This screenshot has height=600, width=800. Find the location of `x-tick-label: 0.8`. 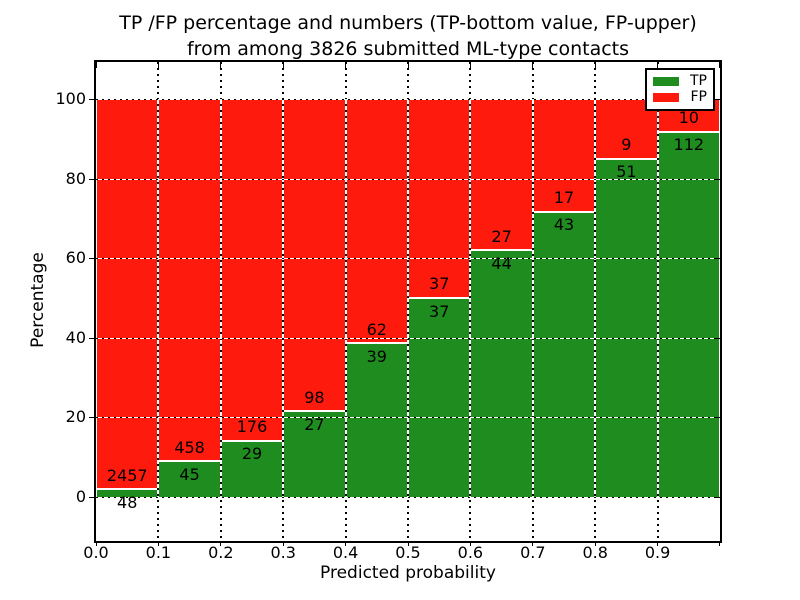

x-tick-label: 0.8 is located at coordinates (595, 552).